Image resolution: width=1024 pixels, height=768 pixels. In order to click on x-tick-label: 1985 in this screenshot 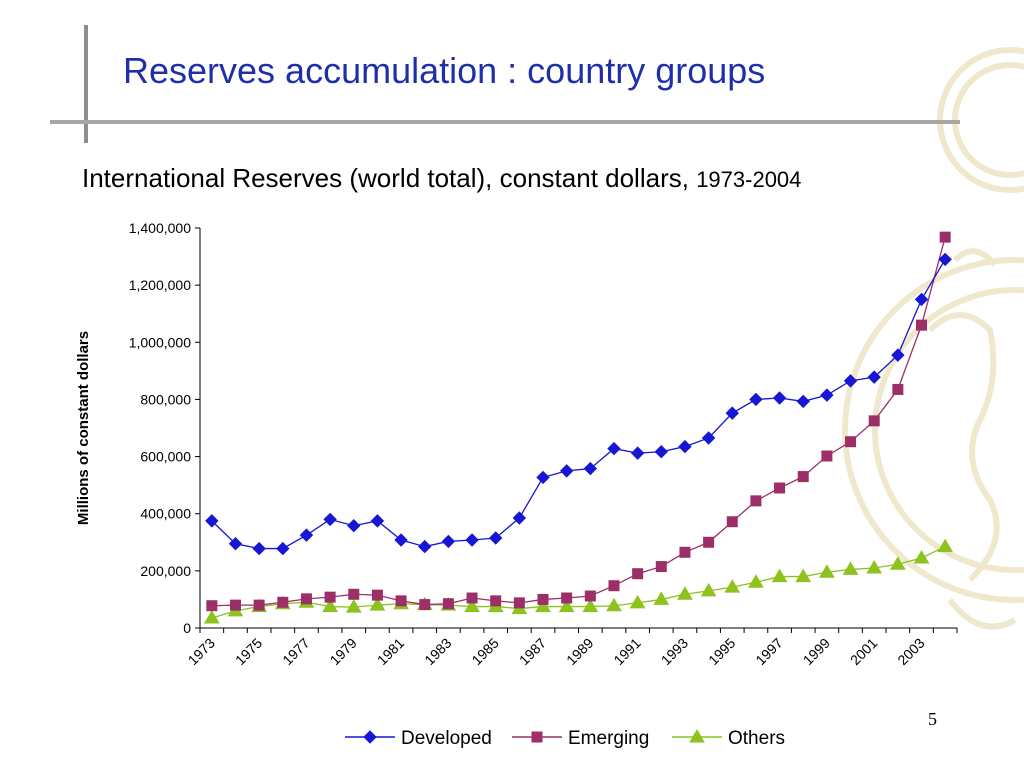, I will do `click(484, 651)`.